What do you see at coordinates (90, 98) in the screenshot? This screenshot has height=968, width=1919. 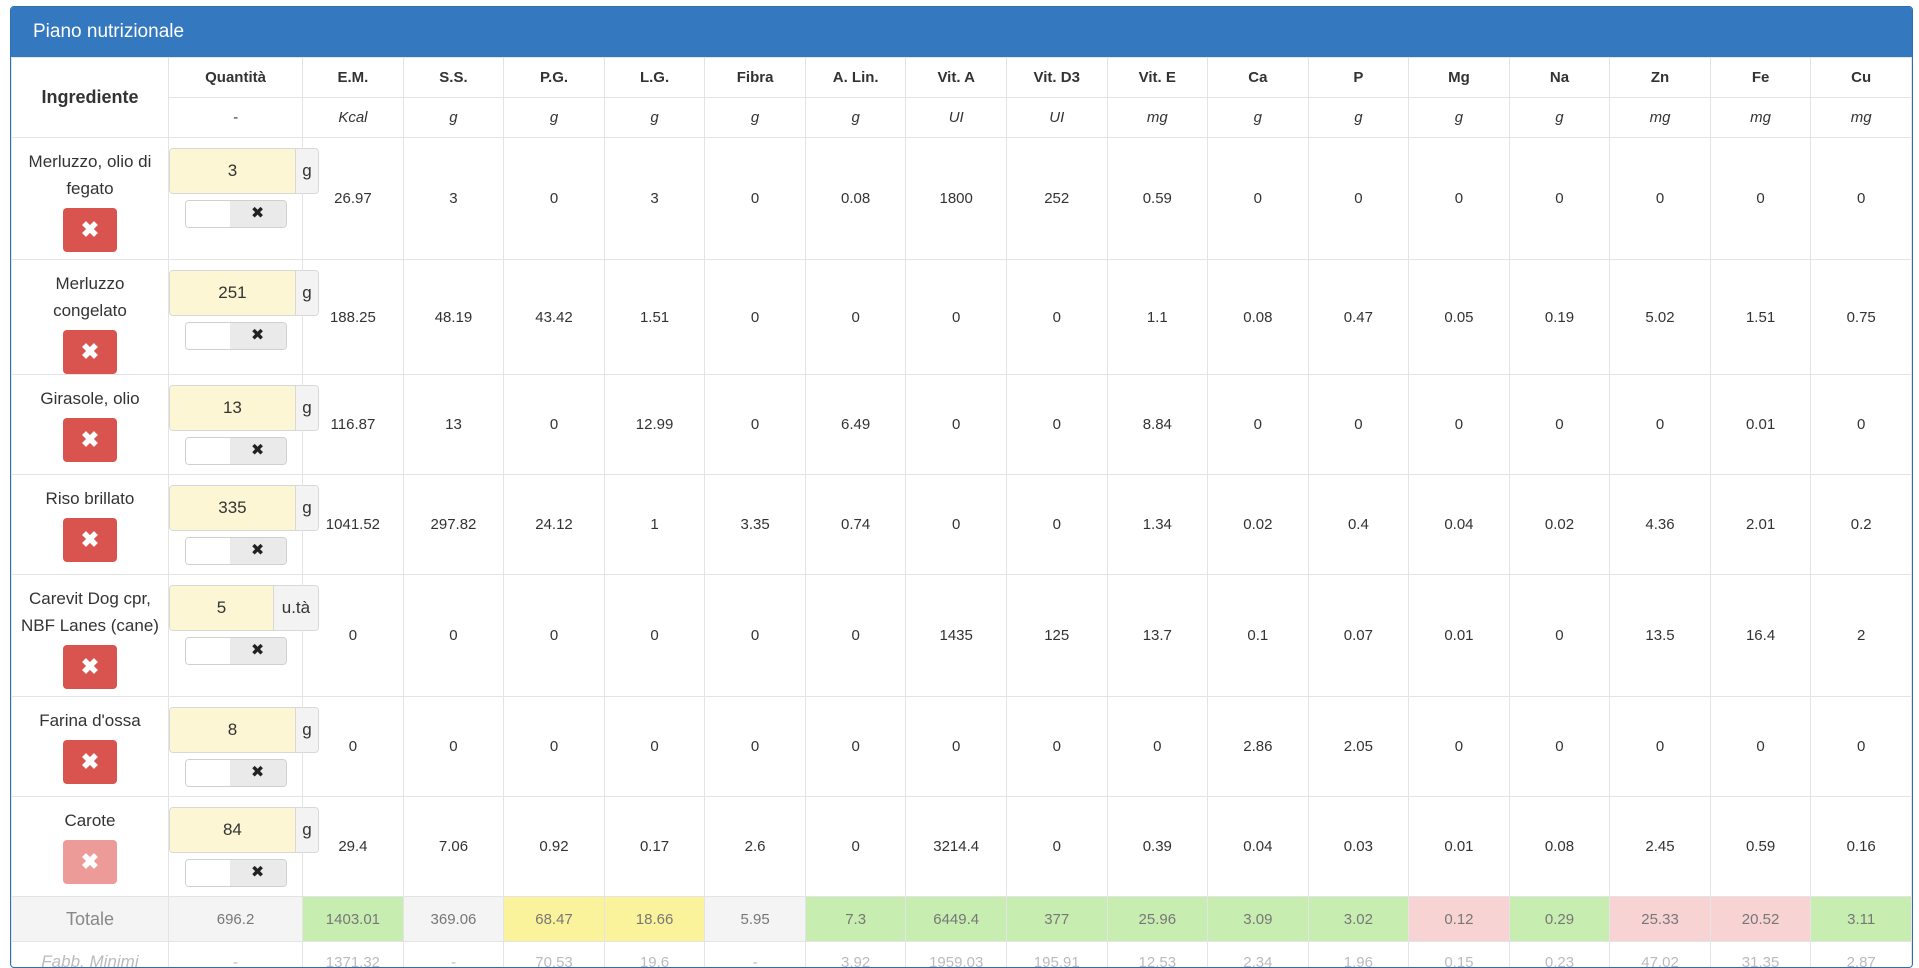 I see `ingredient-header: Ingrediente` at bounding box center [90, 98].